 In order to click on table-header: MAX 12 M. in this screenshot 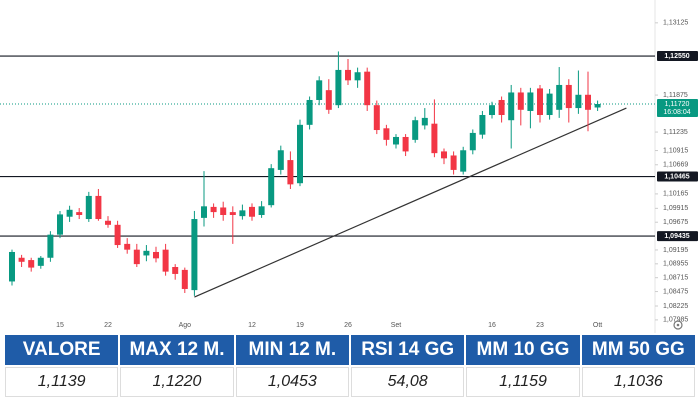, I will do `click(177, 350)`.